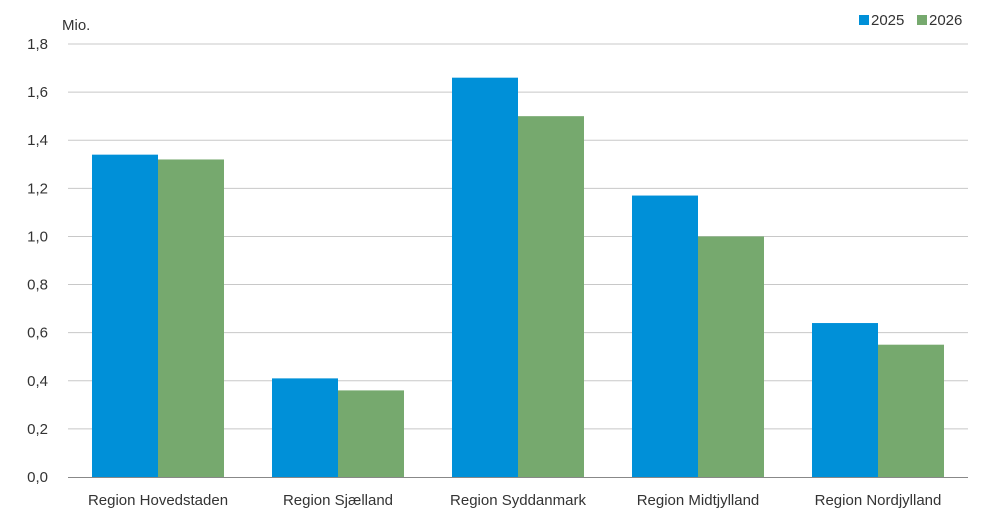 The image size is (985, 513). I want to click on x-category-label: Region Nordjylland, so click(878, 500).